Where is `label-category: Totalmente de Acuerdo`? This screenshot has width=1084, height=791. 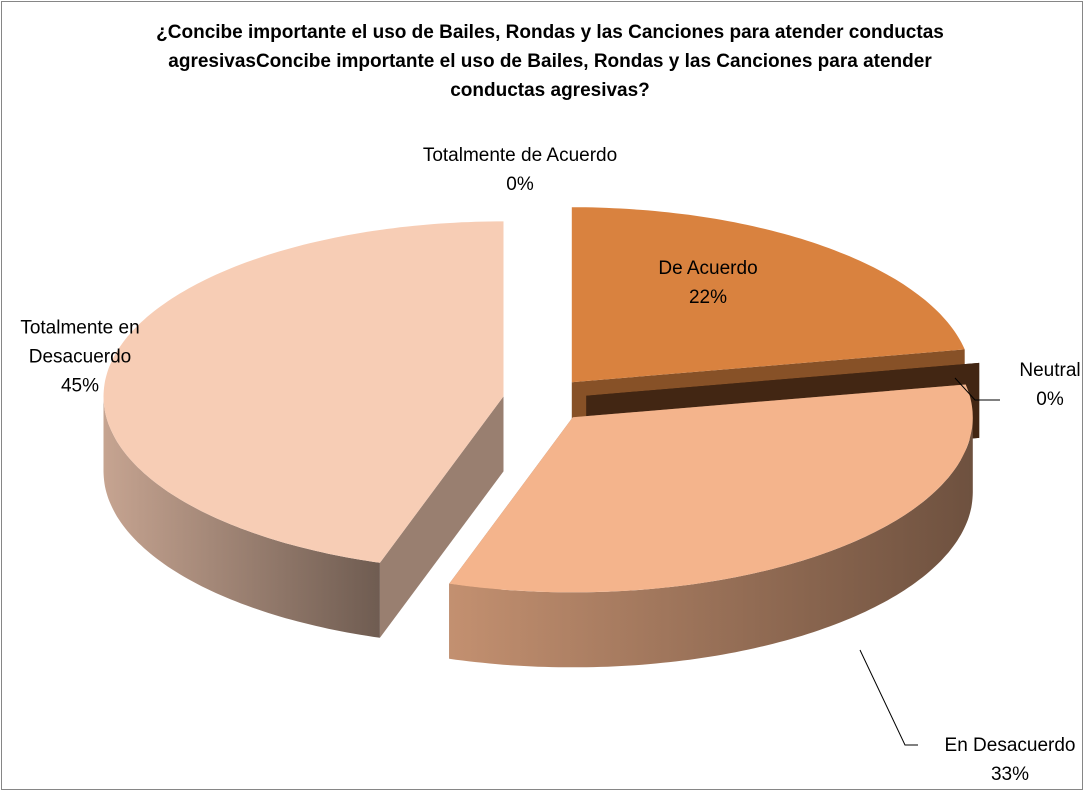
label-category: Totalmente de Acuerdo is located at coordinates (520, 155).